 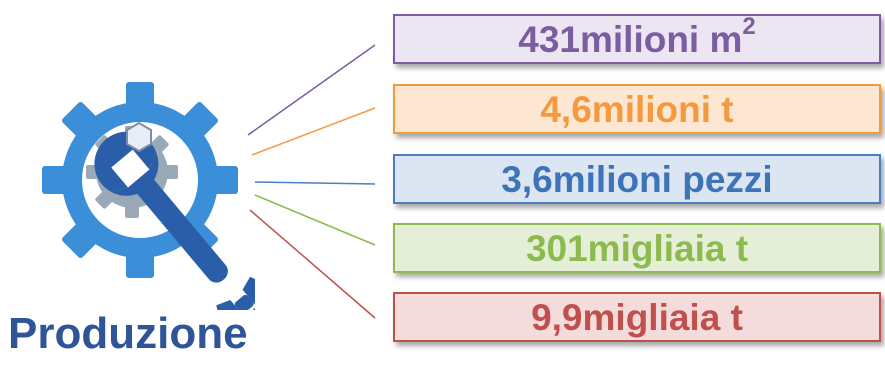 I want to click on production-unit: milioni m, so click(x=661, y=39).